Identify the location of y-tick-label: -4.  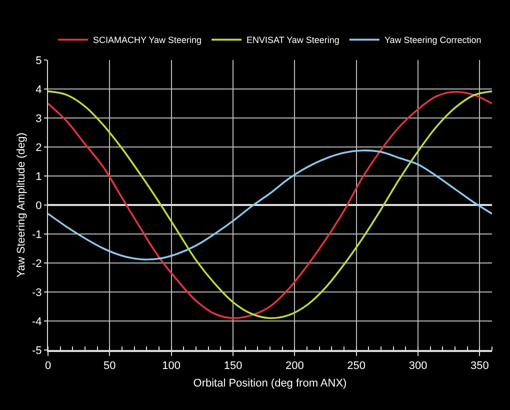
(37, 322).